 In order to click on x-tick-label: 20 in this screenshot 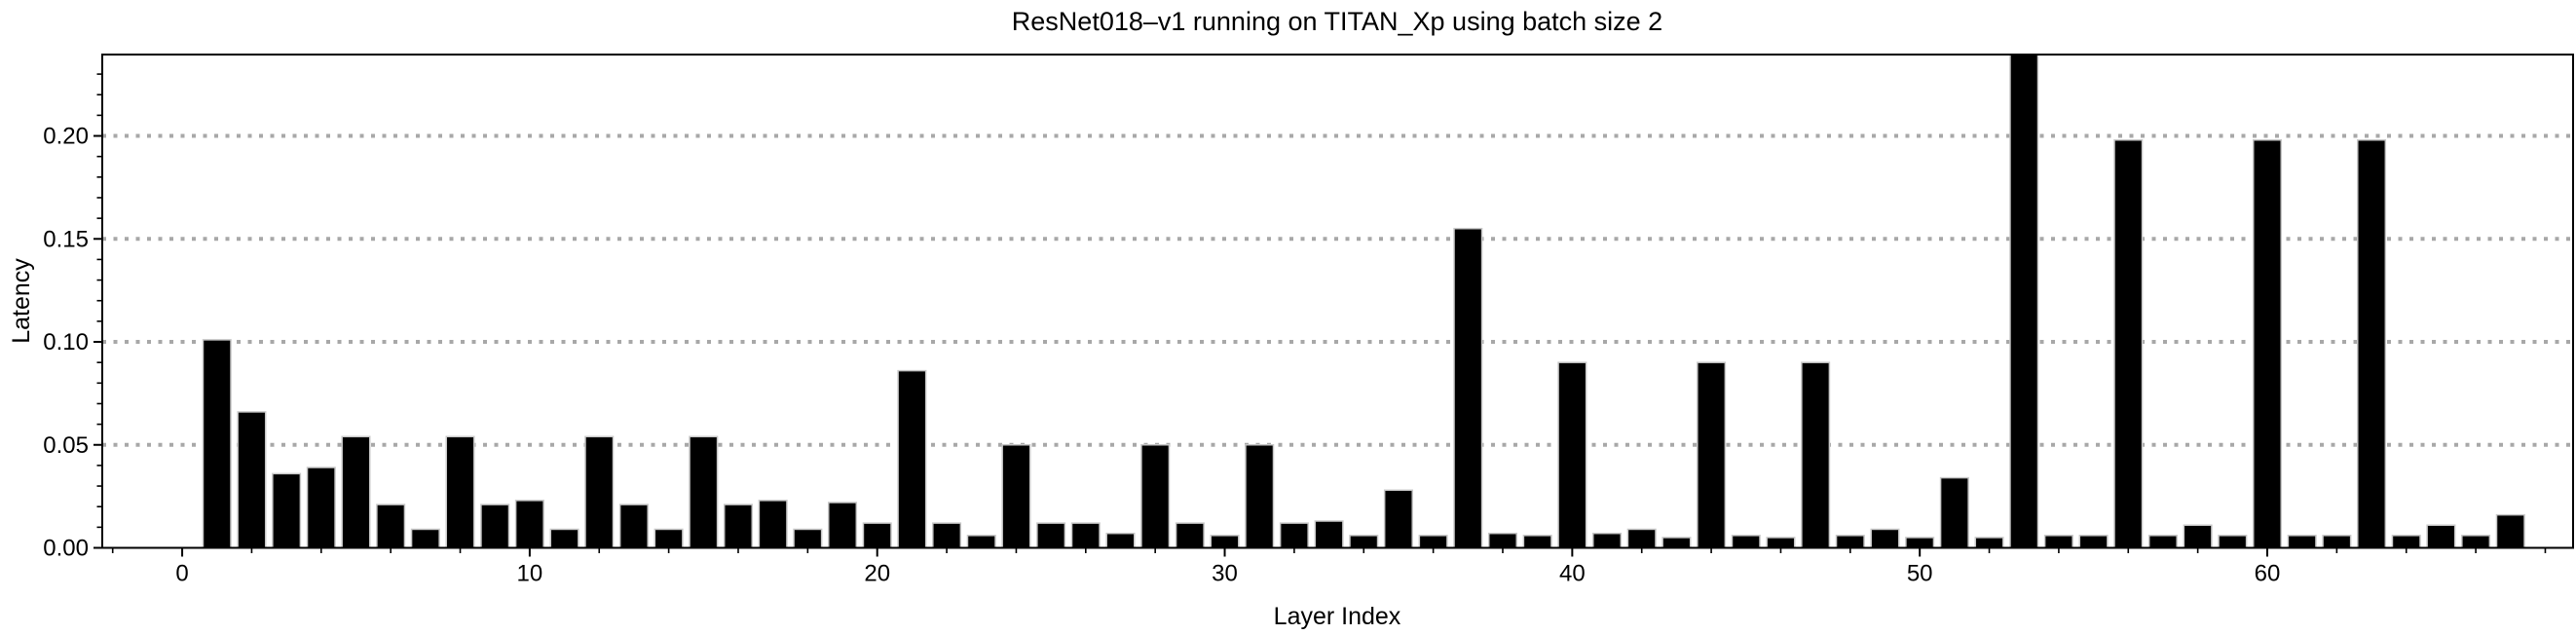, I will do `click(877, 574)`.